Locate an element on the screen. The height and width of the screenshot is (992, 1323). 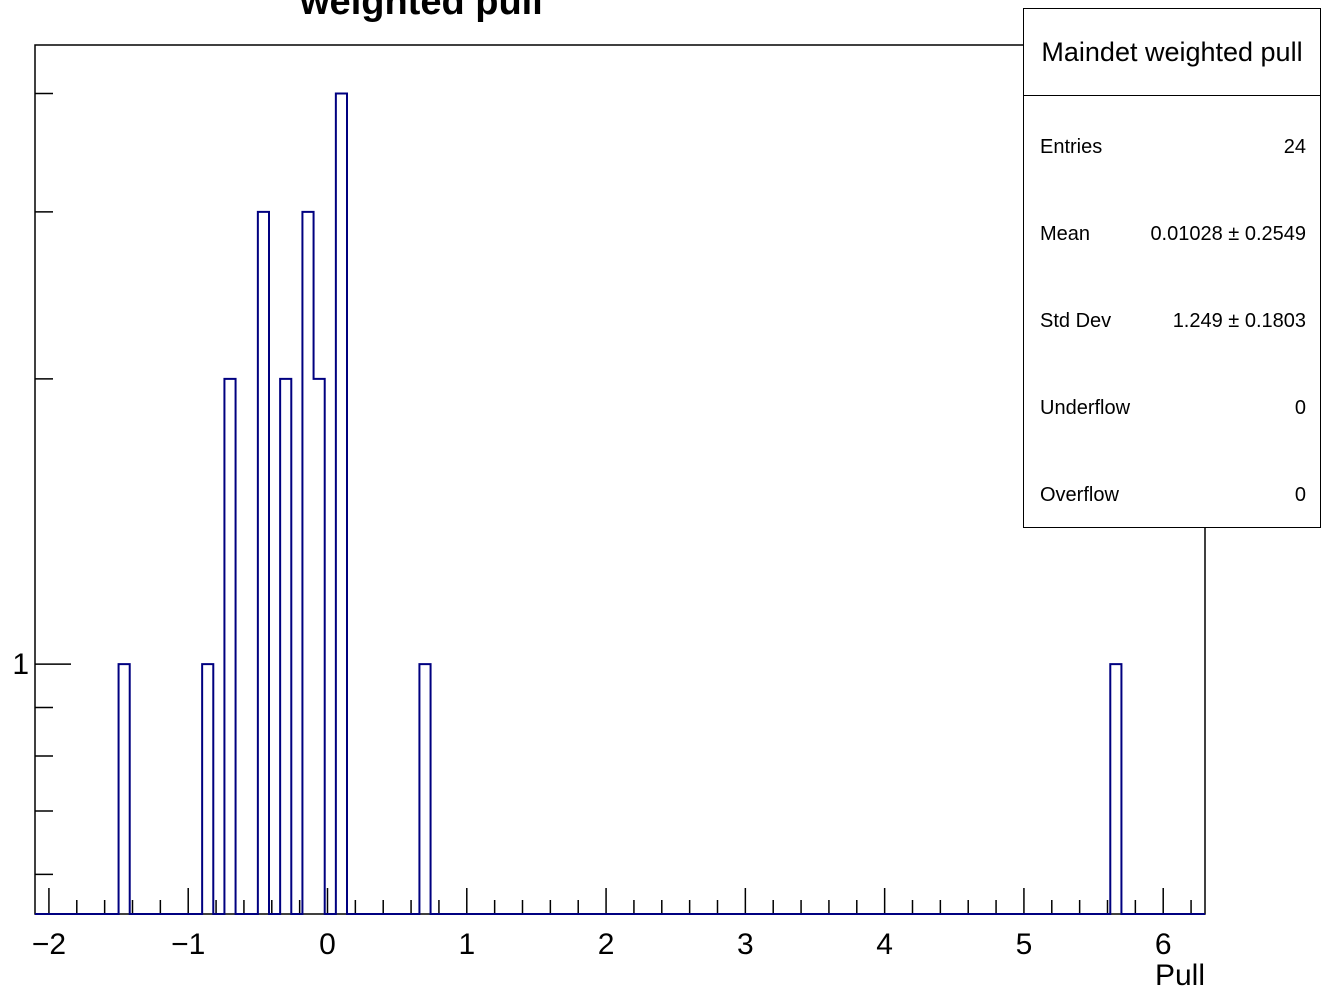
stats-label: Underflow is located at coordinates (1085, 407).